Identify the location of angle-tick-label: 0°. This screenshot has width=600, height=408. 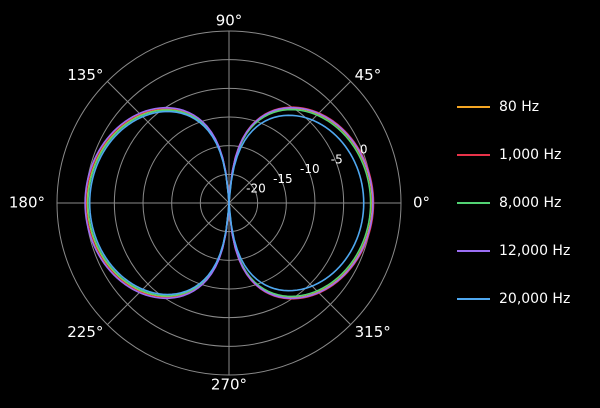
(421, 203).